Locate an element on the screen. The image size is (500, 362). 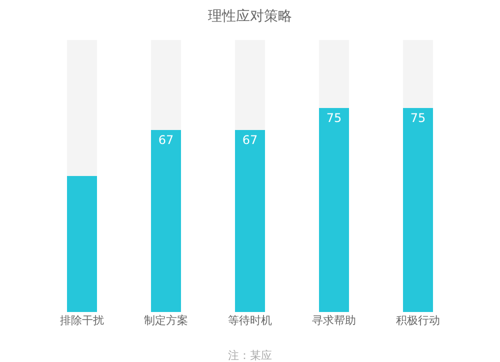
text: 注：某应 is located at coordinates (250, 355).